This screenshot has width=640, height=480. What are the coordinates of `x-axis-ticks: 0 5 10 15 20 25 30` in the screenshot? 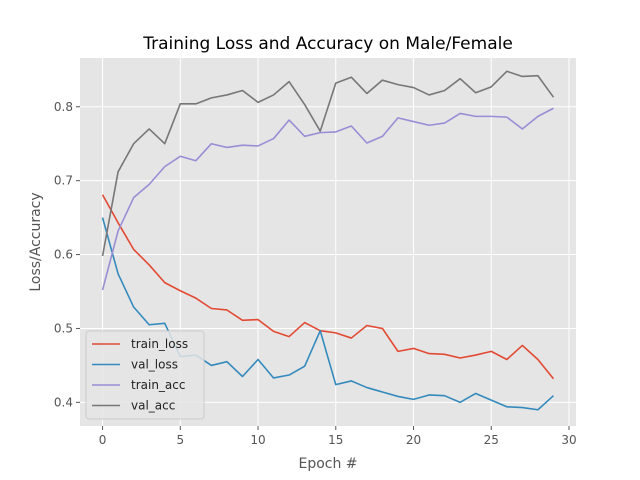 It's located at (338, 436).